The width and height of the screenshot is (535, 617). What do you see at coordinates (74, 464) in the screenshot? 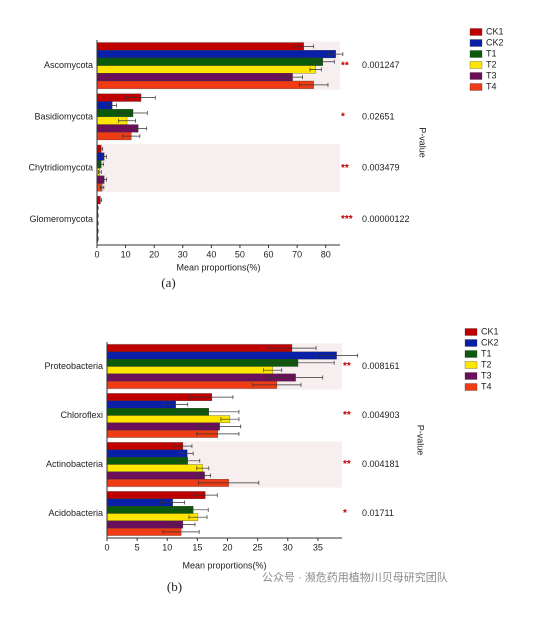
I see `category-label: Actinobacteria` at bounding box center [74, 464].